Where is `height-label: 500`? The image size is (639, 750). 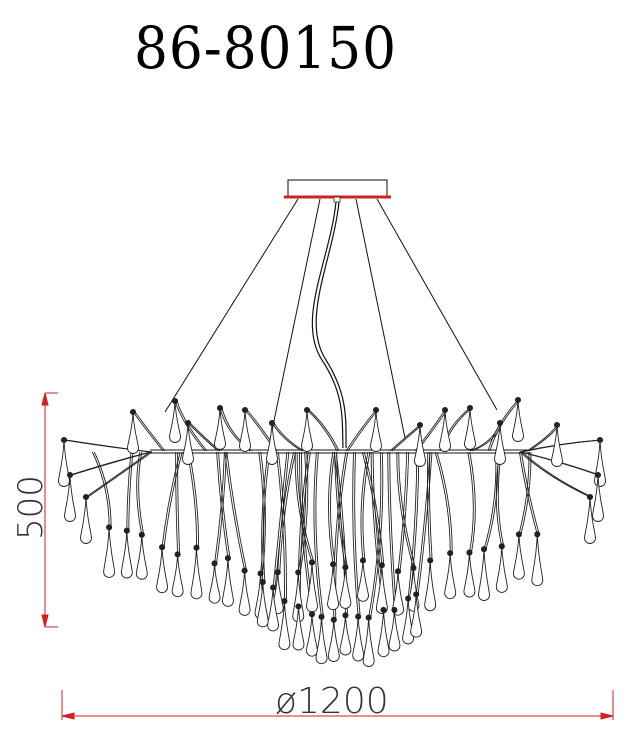
height-label: 500 is located at coordinates (31, 507).